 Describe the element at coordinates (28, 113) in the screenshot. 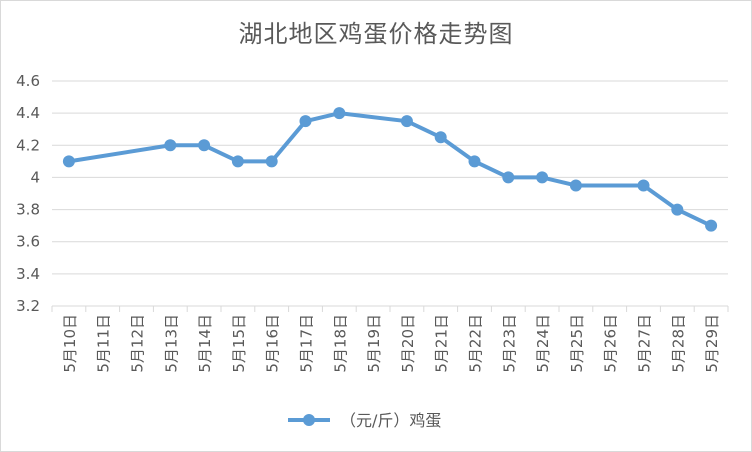

I see `y-tick-label: 4.4` at that location.